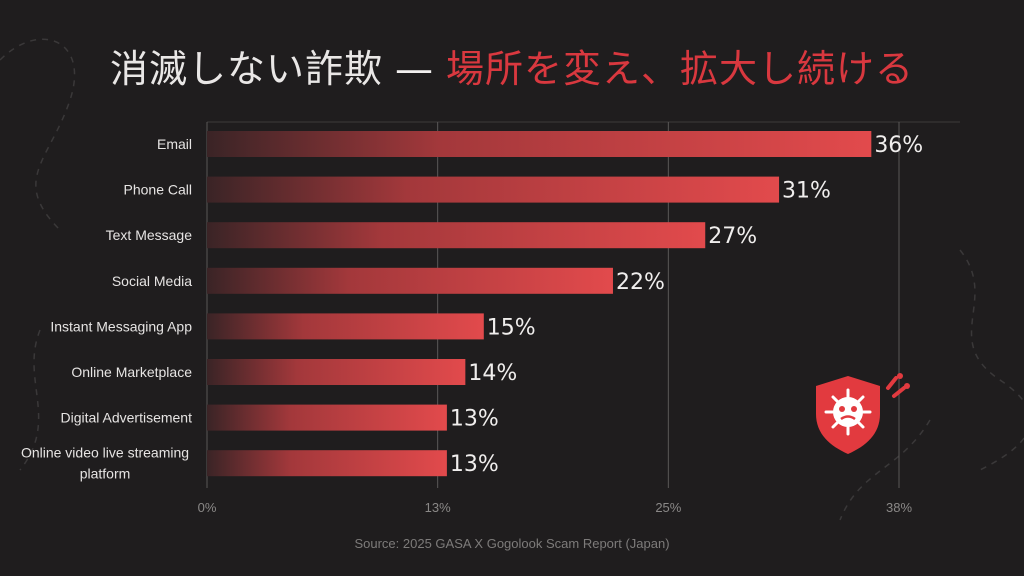 This screenshot has width=1024, height=576. Describe the element at coordinates (126, 418) in the screenshot. I see `category-label: Digital Advertisement` at that location.